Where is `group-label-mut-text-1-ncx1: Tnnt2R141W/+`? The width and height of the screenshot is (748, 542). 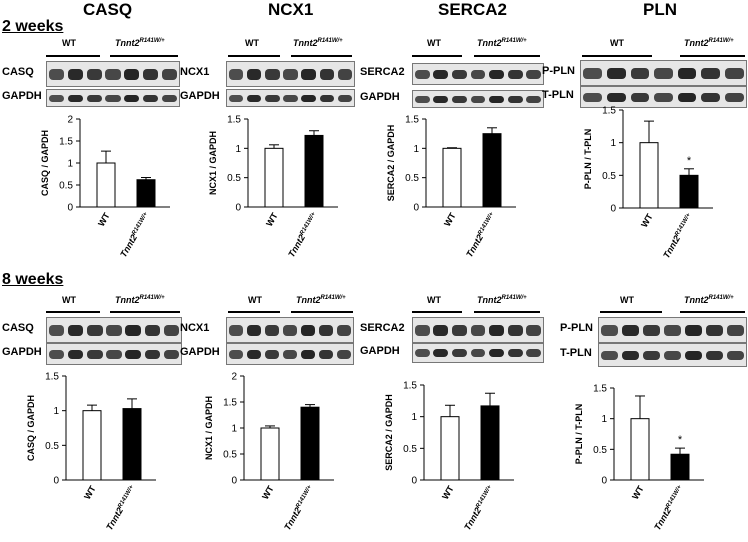
group-label-mut-text-1-ncx1: Tnnt2R141W/+ is located at coordinates (321, 300).